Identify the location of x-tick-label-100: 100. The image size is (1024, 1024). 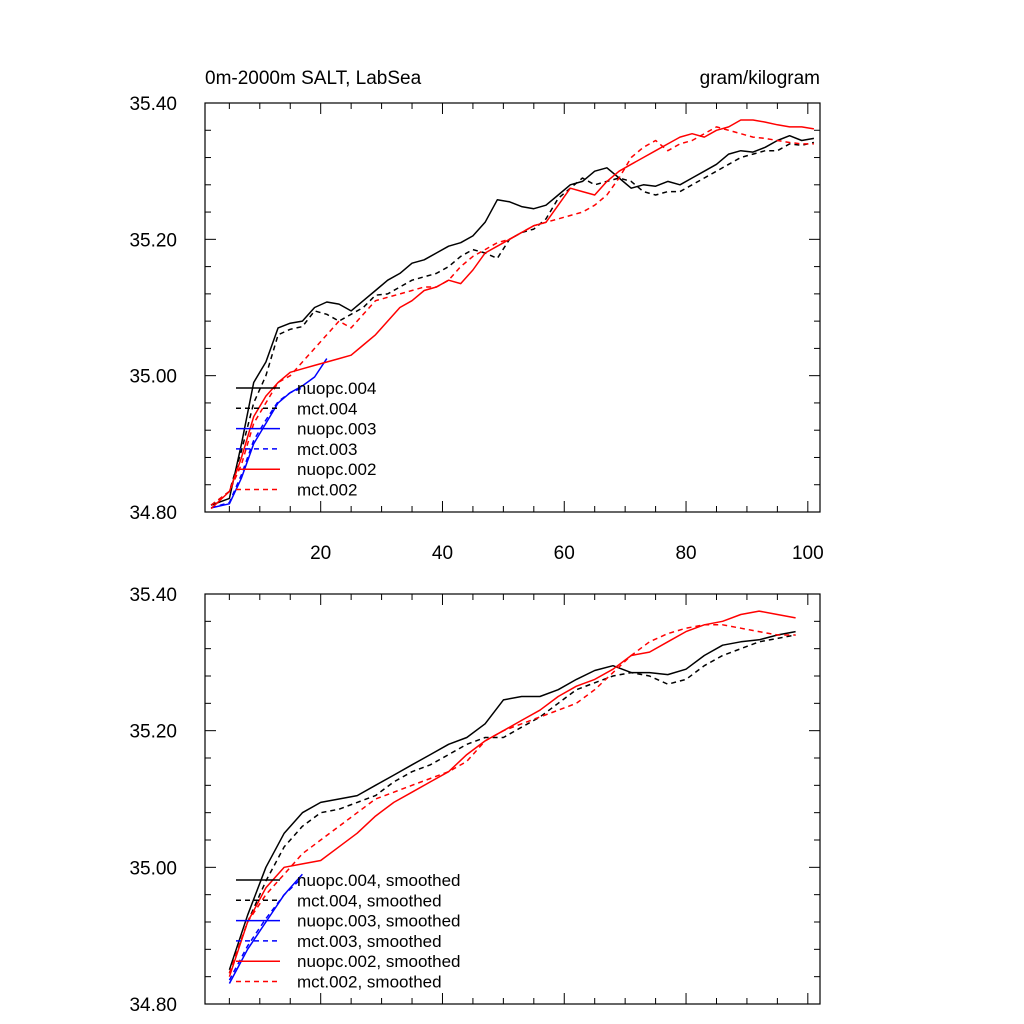
(808, 553).